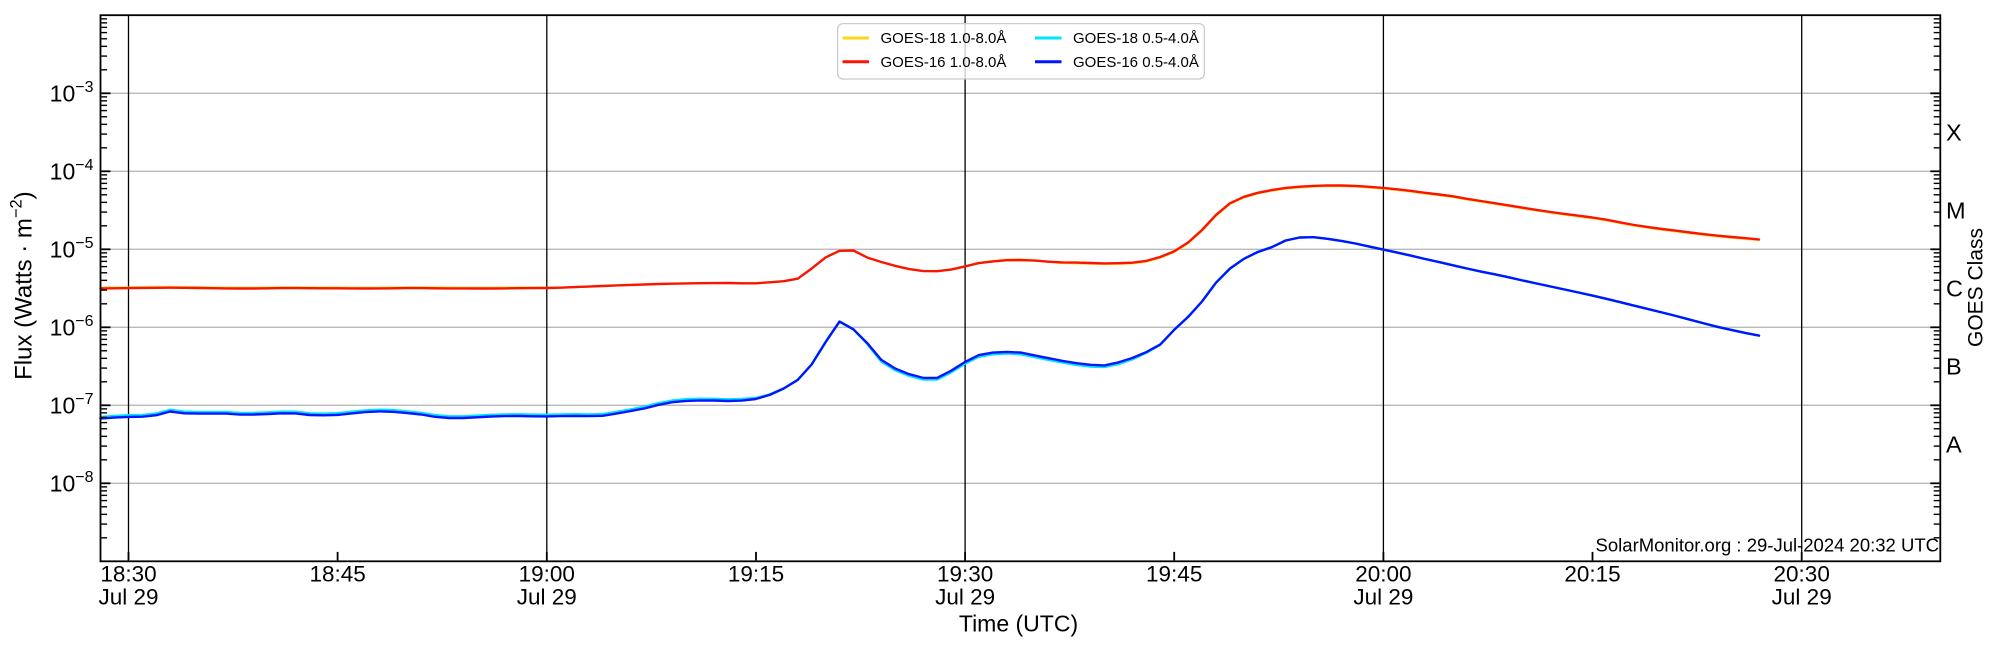  Describe the element at coordinates (1136, 62) in the screenshot. I see `svg-text: GOES-16 0.5-4.0Å` at that location.